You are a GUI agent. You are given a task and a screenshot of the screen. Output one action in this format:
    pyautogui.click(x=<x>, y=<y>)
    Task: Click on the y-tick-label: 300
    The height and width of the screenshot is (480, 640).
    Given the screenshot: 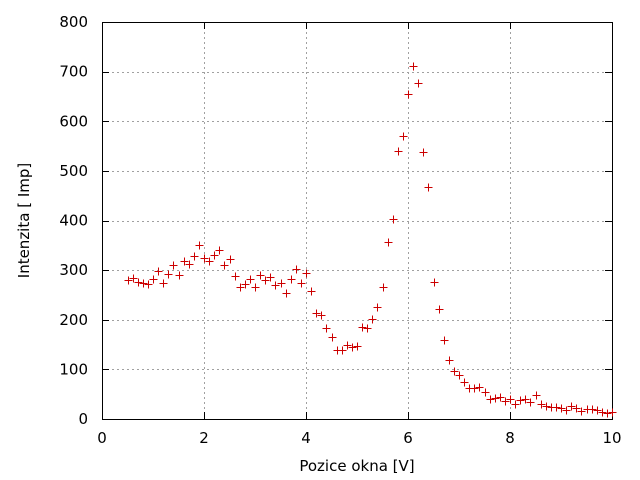 What is the action you would take?
    pyautogui.click(x=73, y=270)
    